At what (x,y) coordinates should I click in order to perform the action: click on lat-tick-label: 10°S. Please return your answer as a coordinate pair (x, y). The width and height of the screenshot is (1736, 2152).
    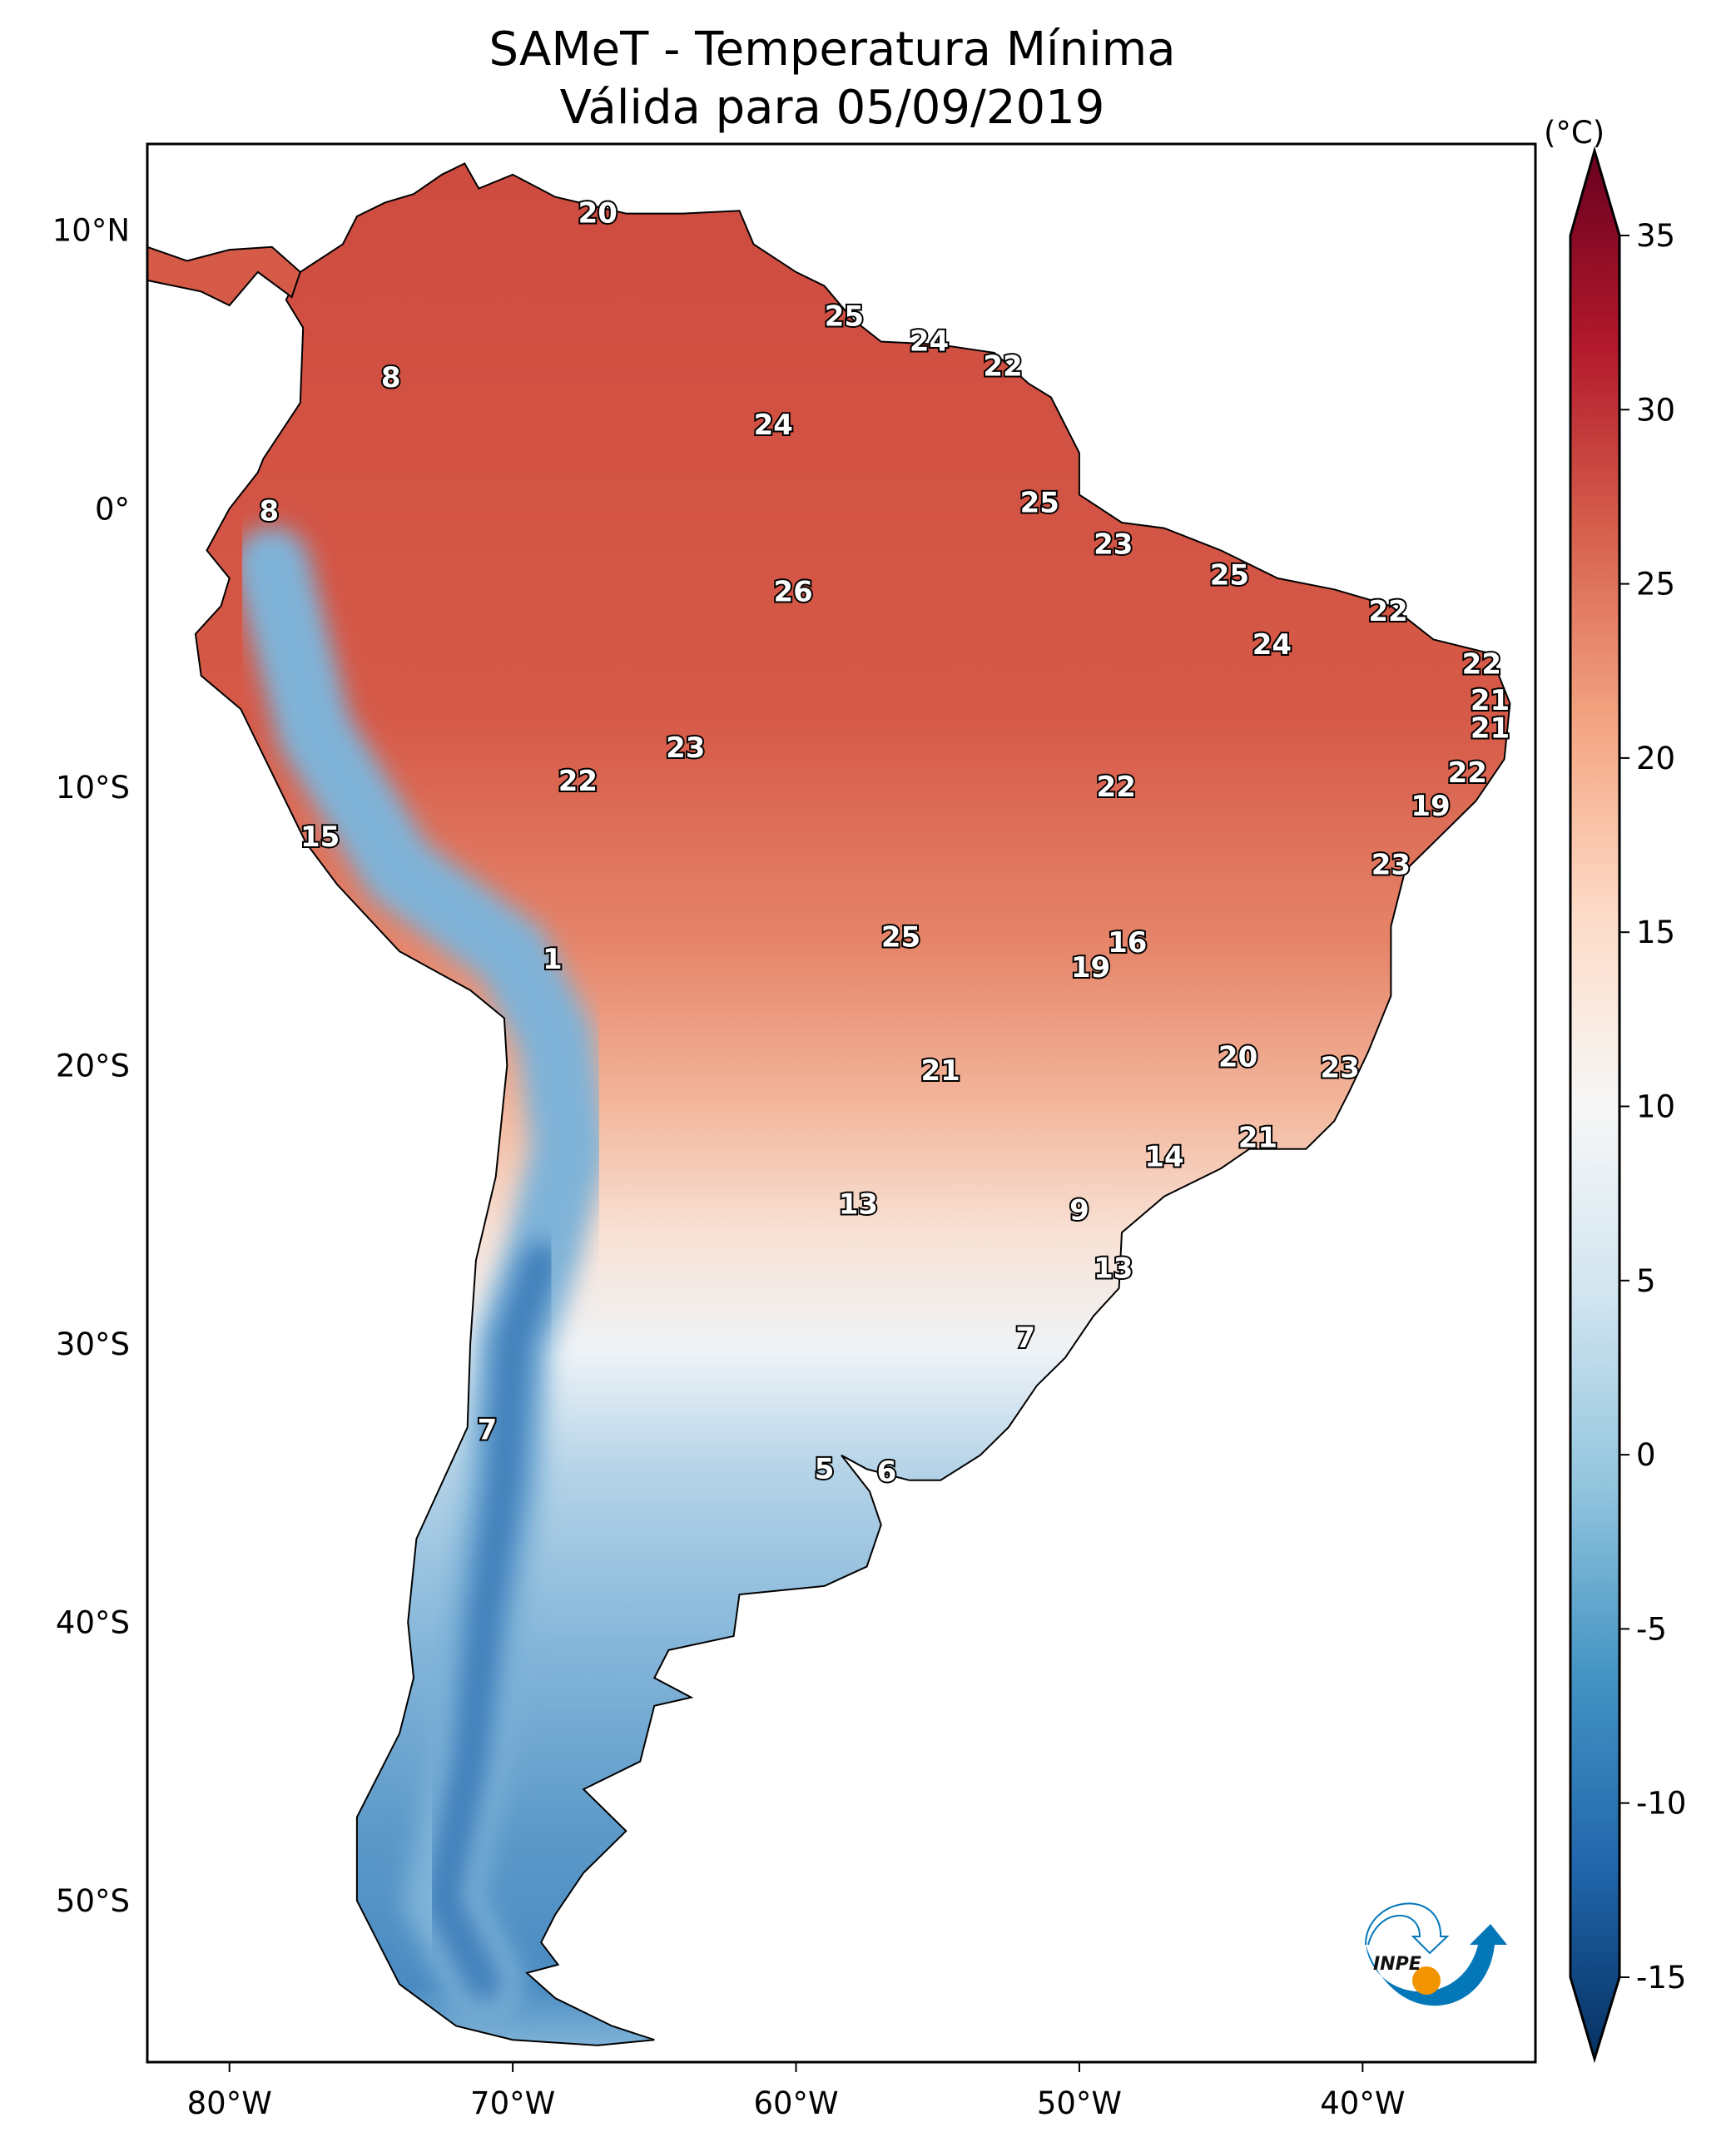
    Looking at the image, I should click on (93, 788).